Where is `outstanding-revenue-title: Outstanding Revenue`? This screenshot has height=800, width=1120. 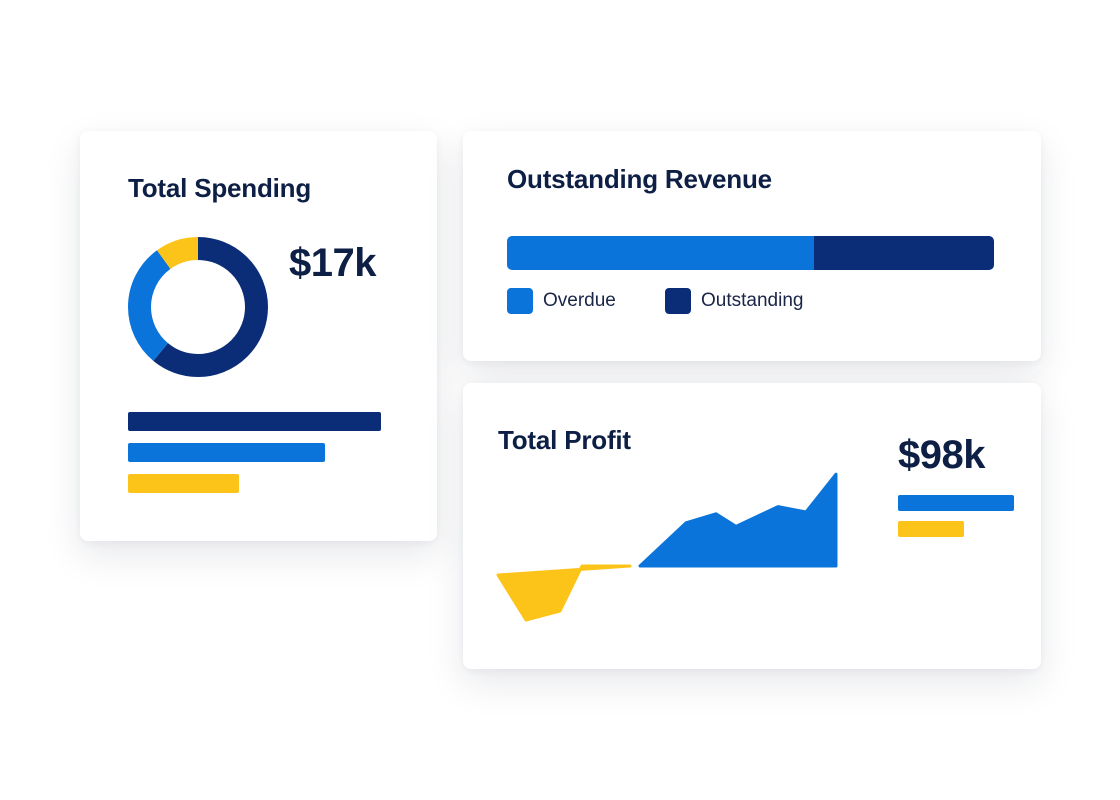 outstanding-revenue-title: Outstanding Revenue is located at coordinates (639, 179).